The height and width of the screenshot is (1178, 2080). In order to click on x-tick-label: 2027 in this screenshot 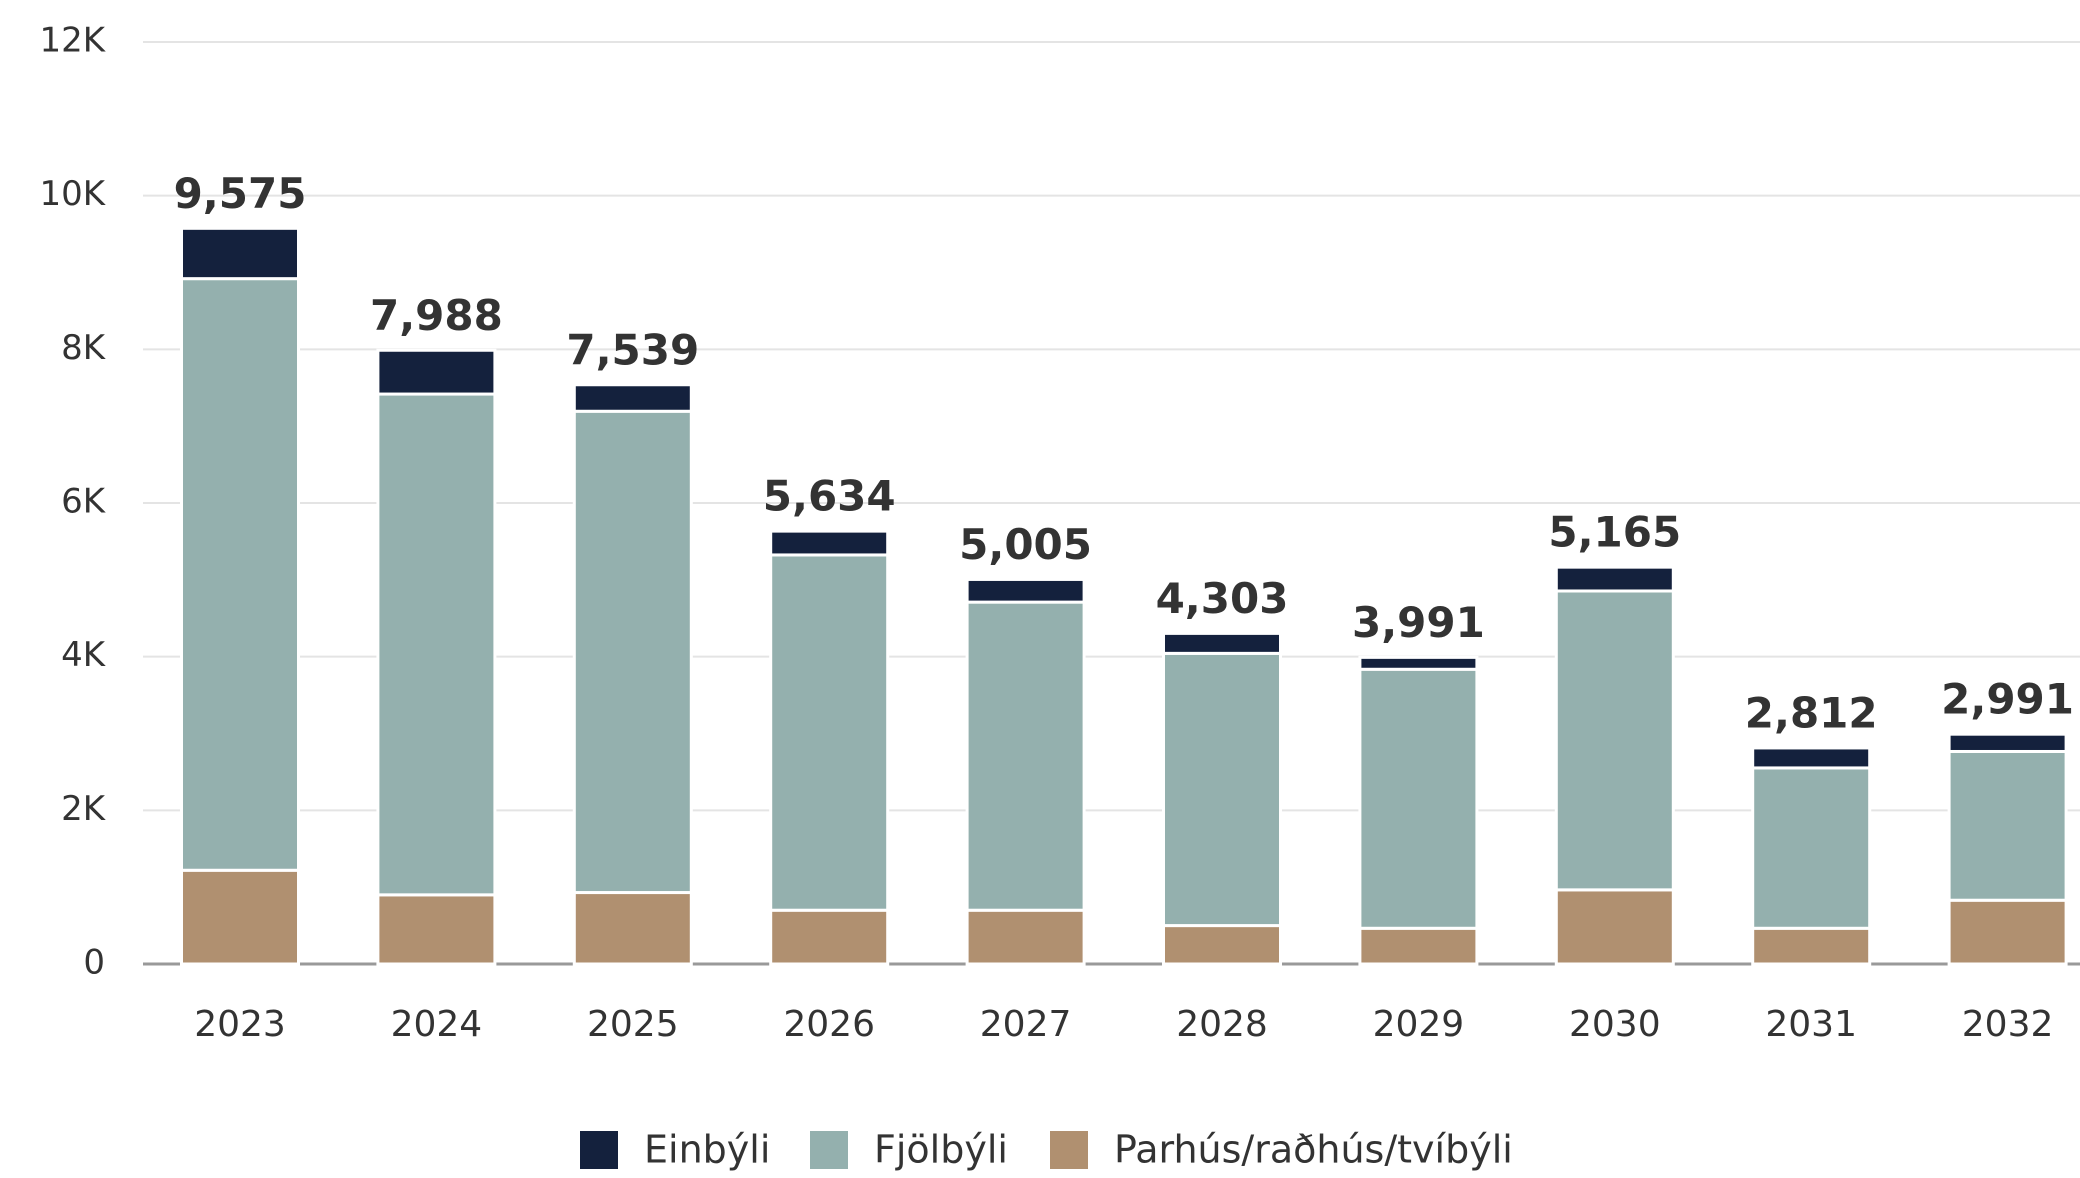, I will do `click(1026, 1024)`.